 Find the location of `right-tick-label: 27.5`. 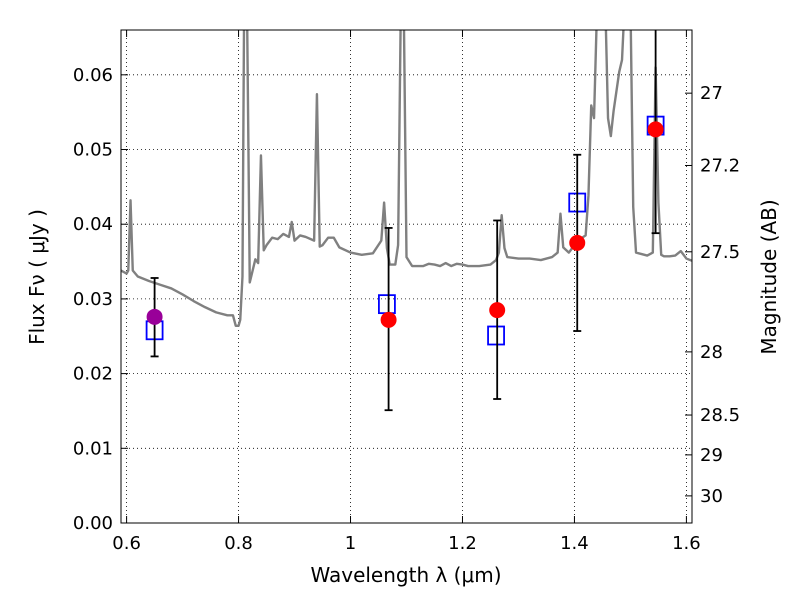

right-tick-label: 27.5 is located at coordinates (720, 252).